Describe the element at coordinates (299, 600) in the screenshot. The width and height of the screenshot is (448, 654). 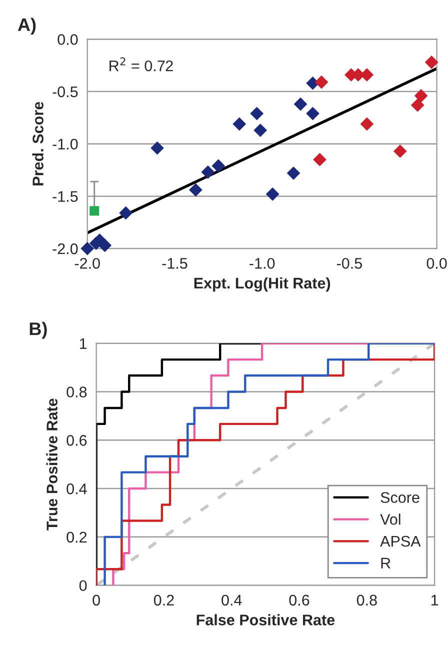
I see `x-tick-label: 0.6` at that location.